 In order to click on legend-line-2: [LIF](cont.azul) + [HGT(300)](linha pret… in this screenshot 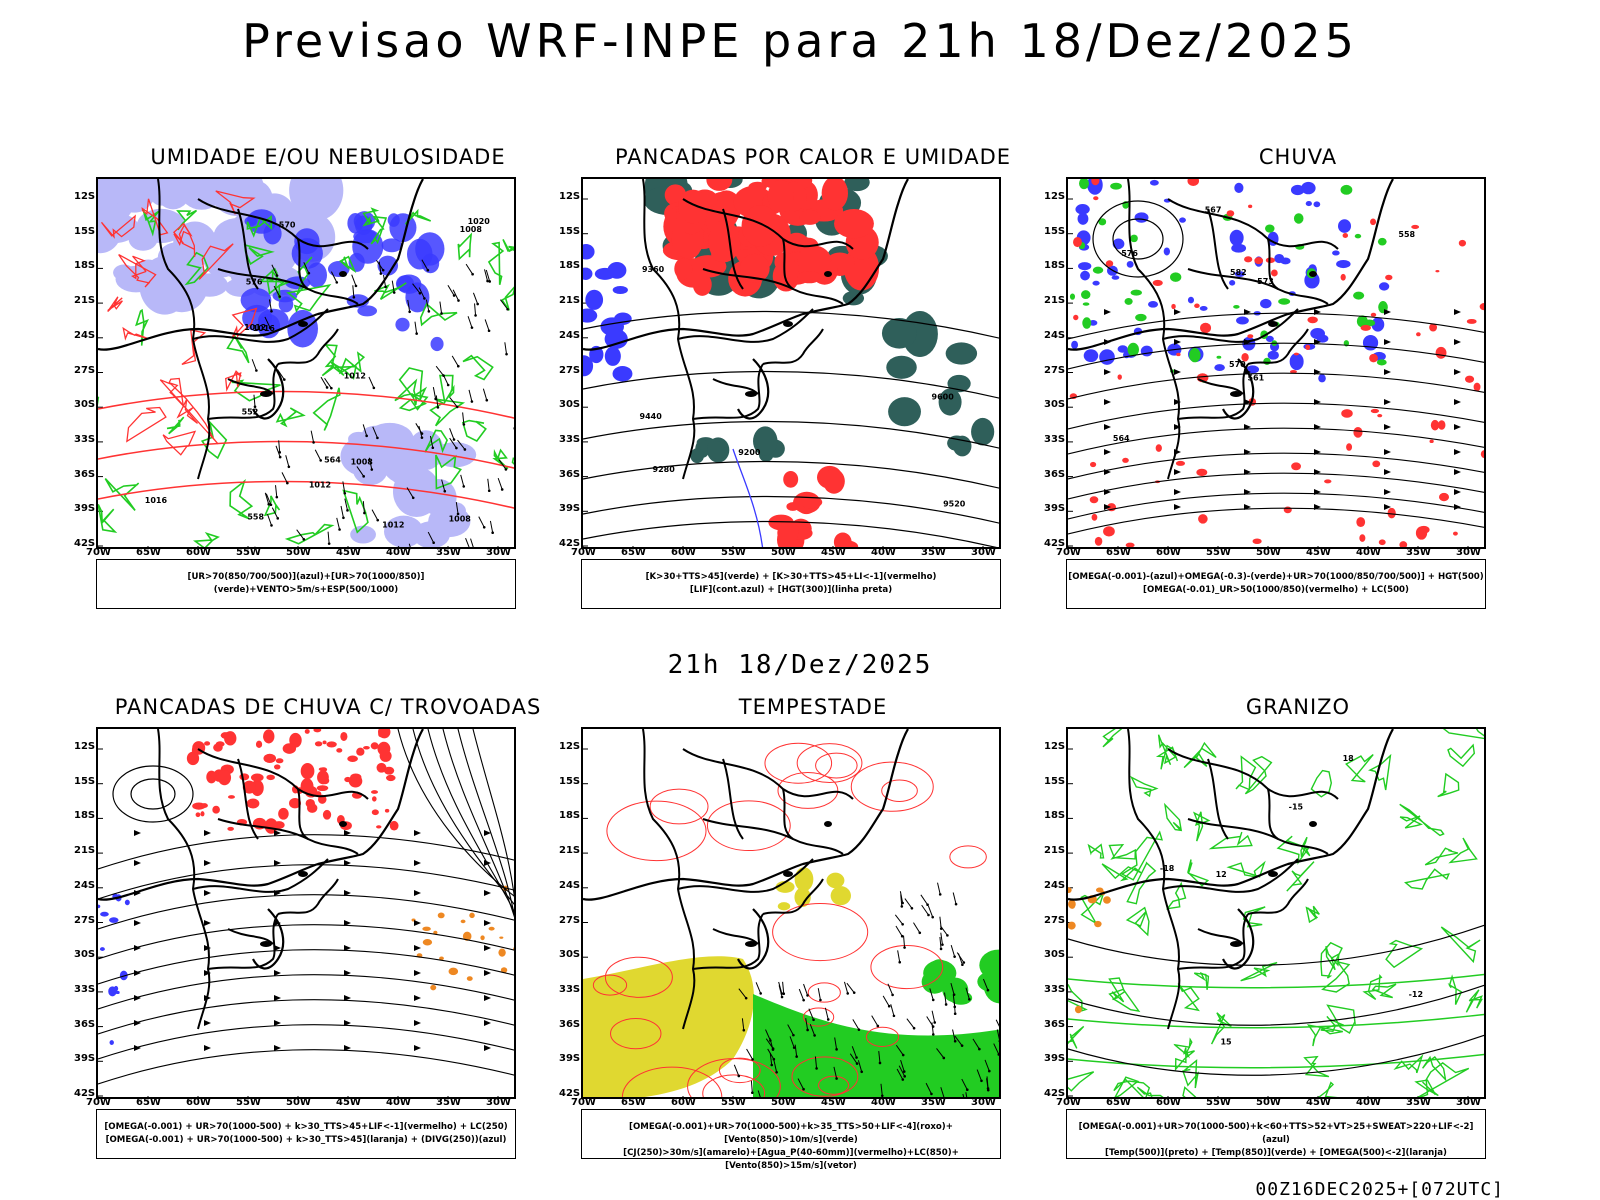, I will do `click(791, 590)`.